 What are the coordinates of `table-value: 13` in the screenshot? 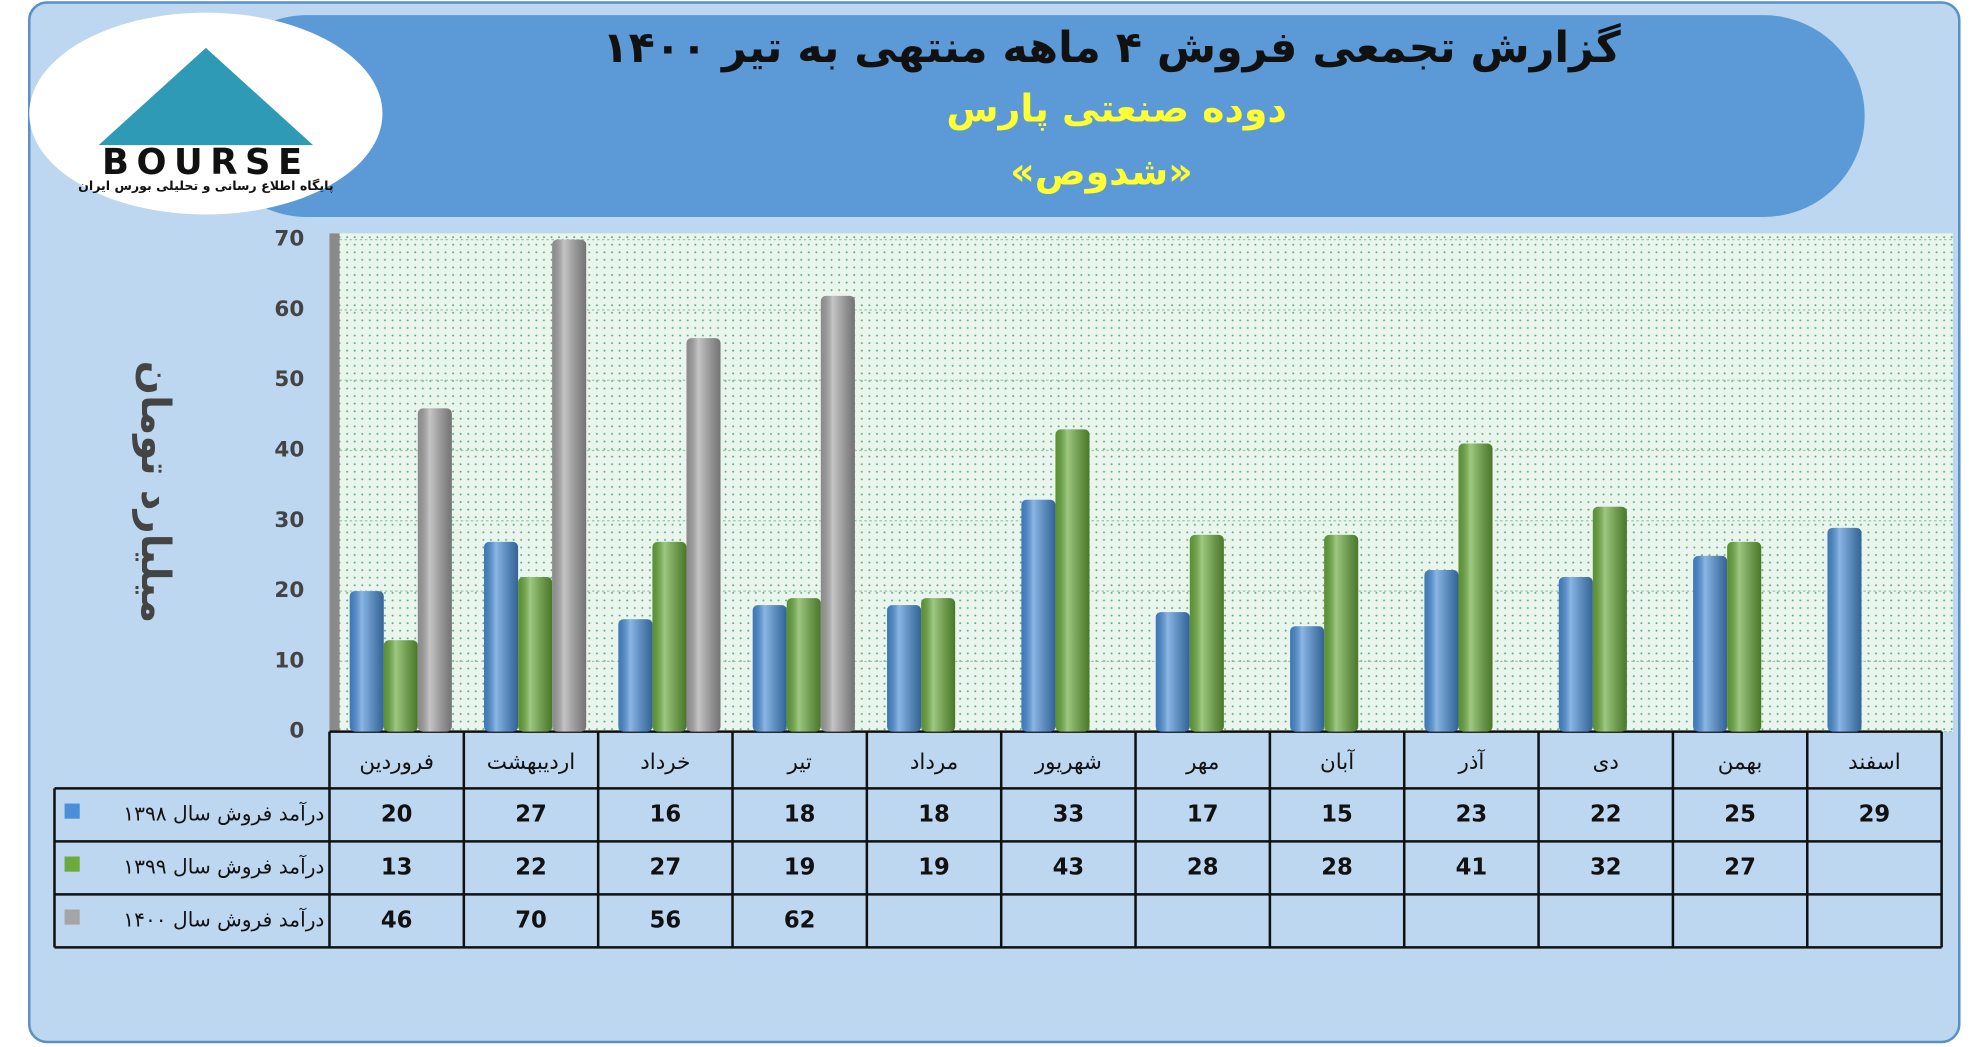 It's located at (397, 867).